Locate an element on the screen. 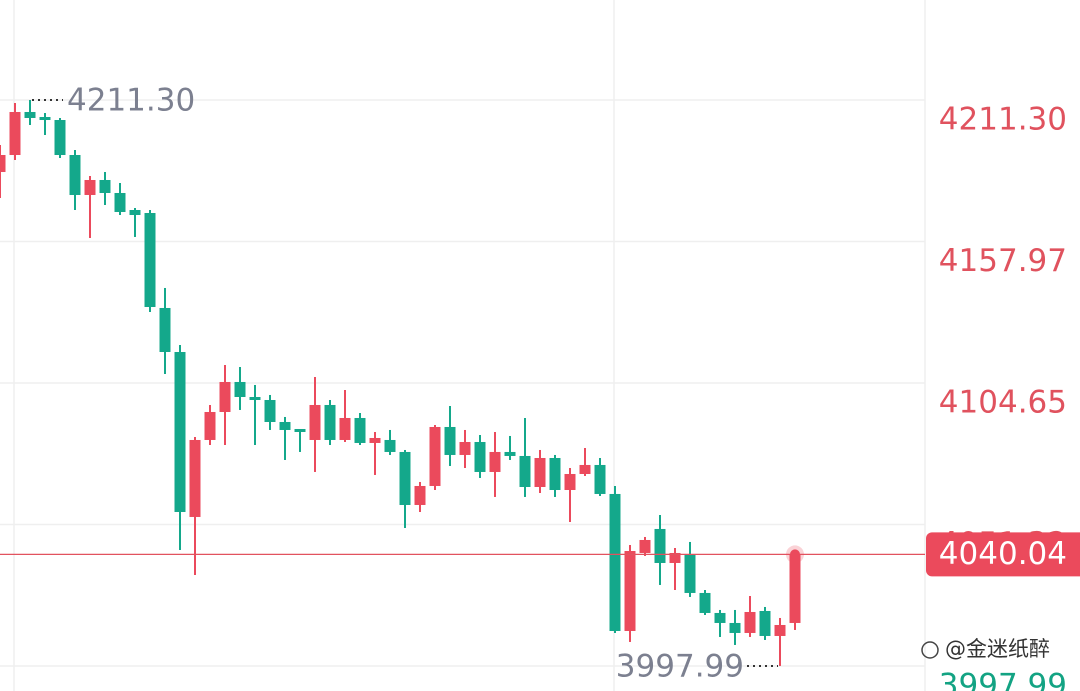 This screenshot has width=1080, height=691. last-price-badge is located at coordinates (1003, 554).